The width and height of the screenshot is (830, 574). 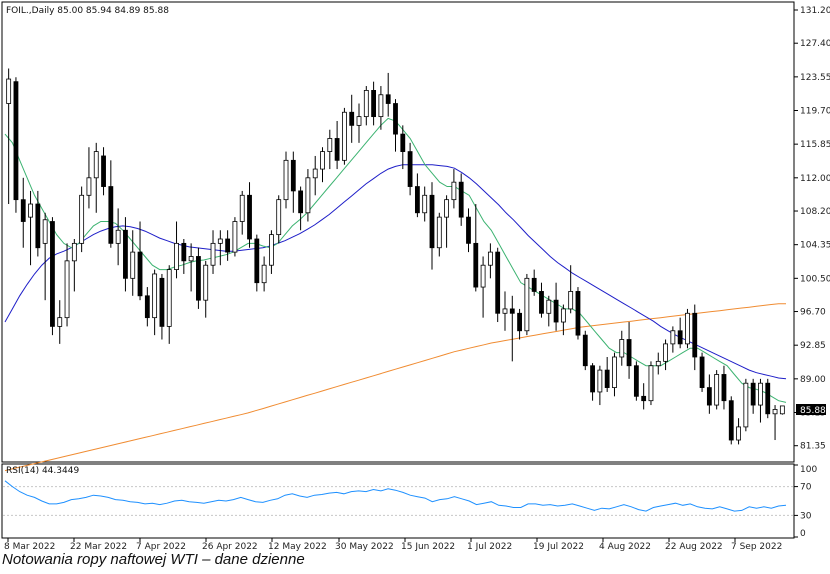 What do you see at coordinates (161, 547) in the screenshot?
I see `x-tick-label: 7 Apr 2022` at bounding box center [161, 547].